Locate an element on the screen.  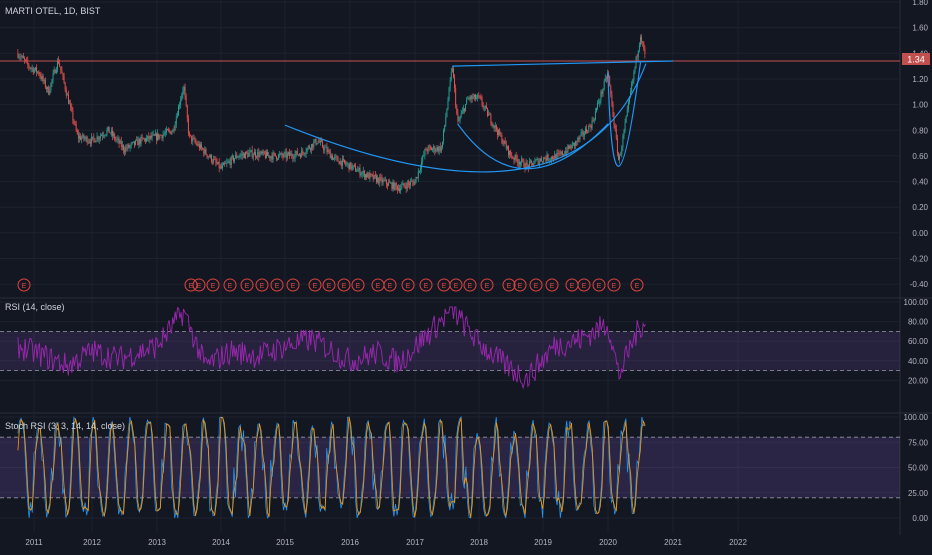
rsi-line is located at coordinates (331, 348).